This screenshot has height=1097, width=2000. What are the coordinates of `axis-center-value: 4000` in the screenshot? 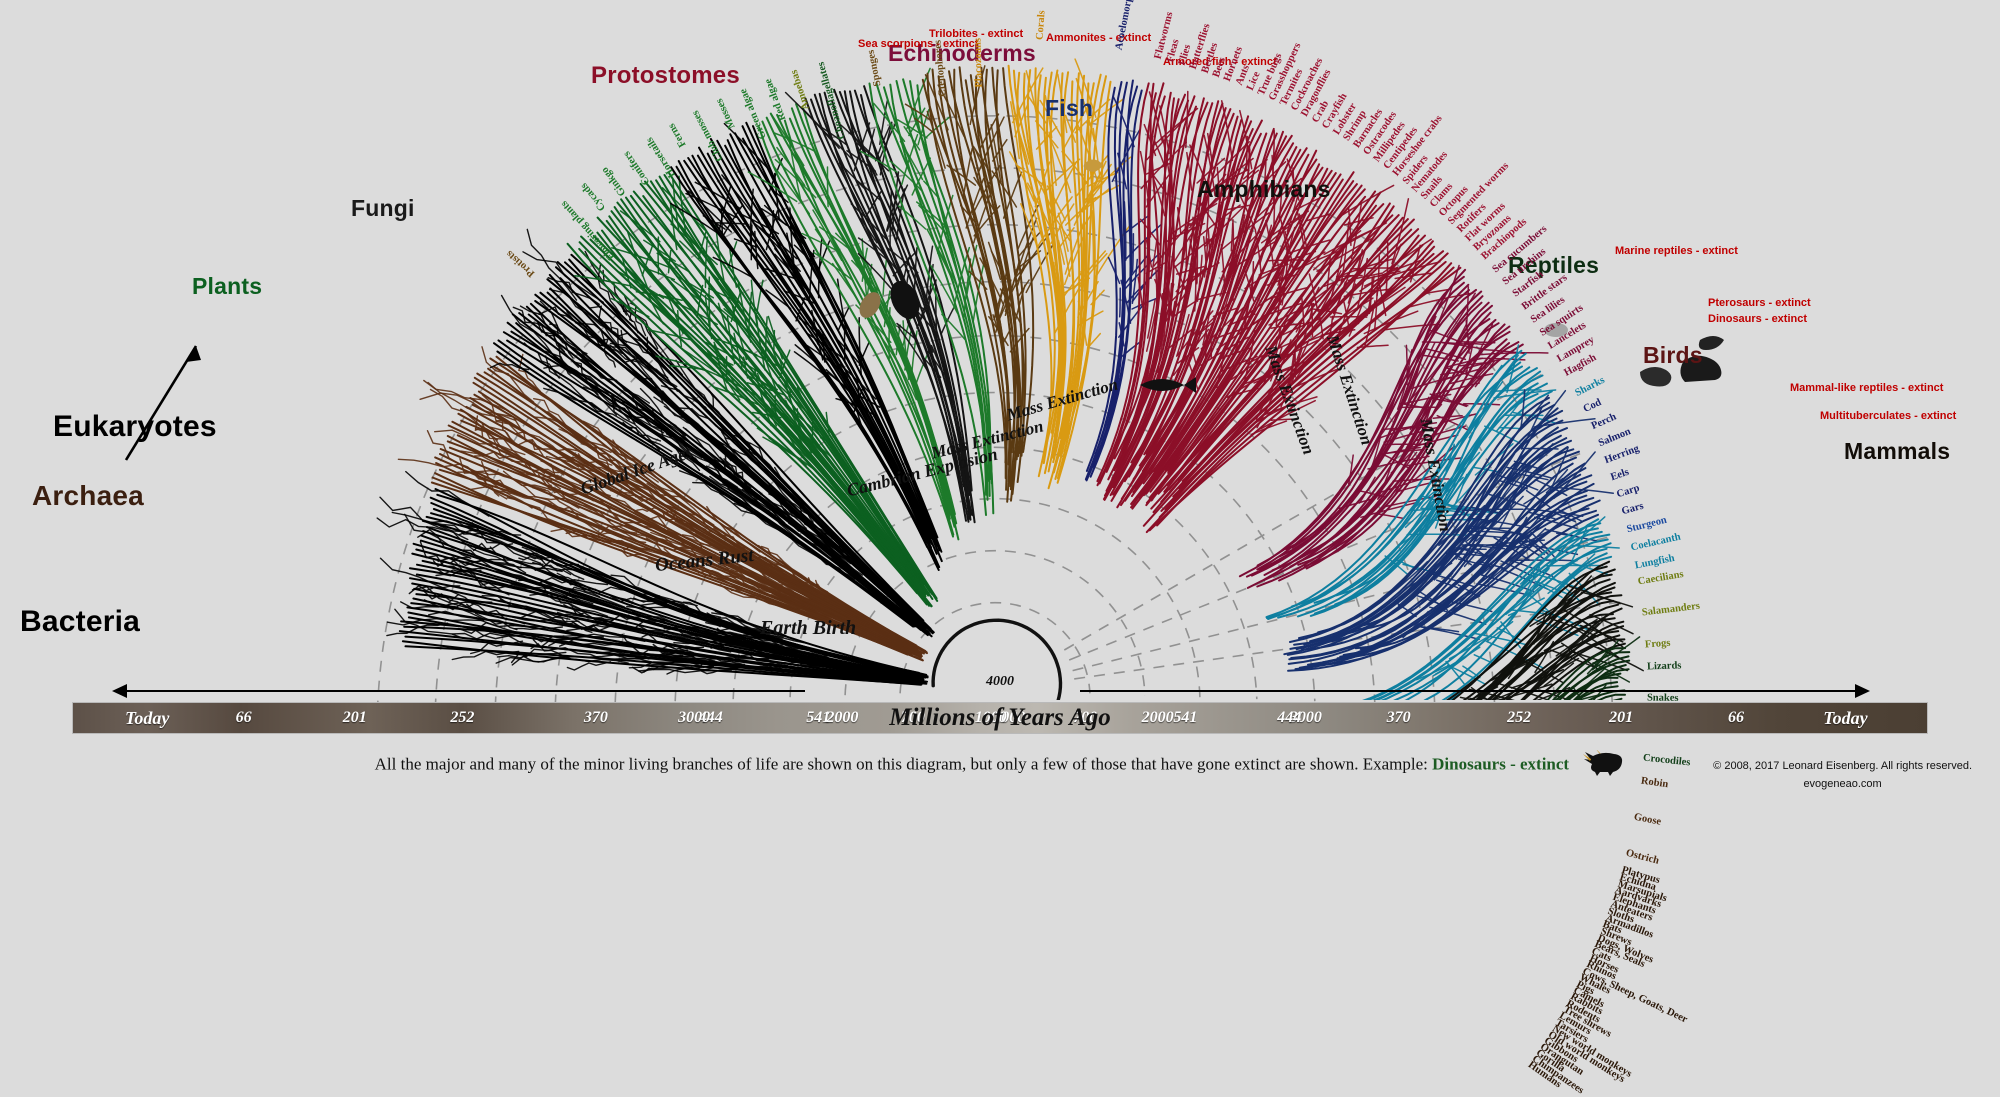 It's located at (1000, 681).